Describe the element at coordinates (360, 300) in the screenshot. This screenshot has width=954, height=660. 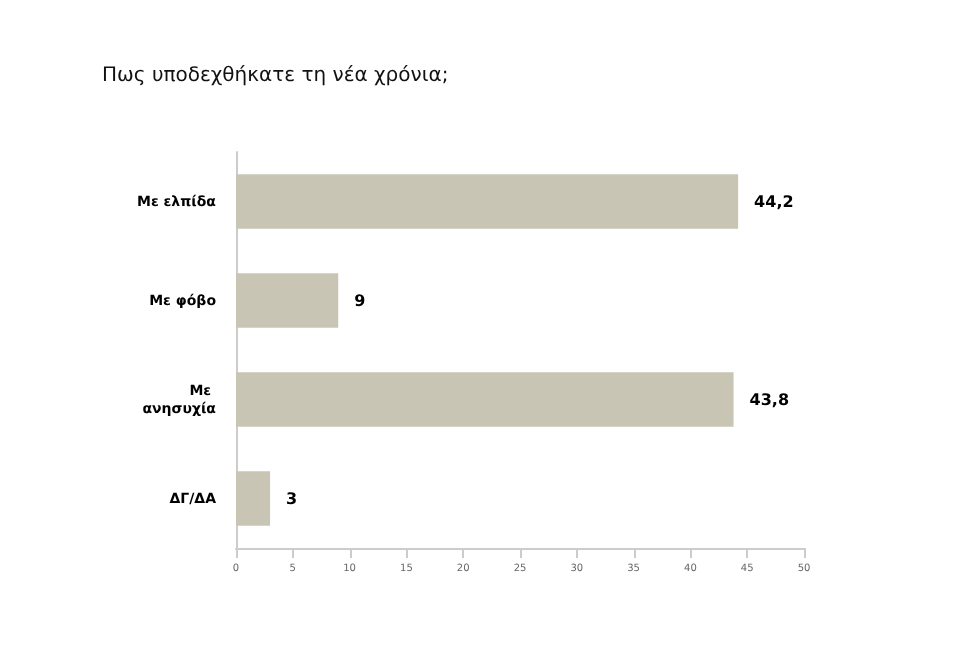
I see `data-label: 9` at that location.